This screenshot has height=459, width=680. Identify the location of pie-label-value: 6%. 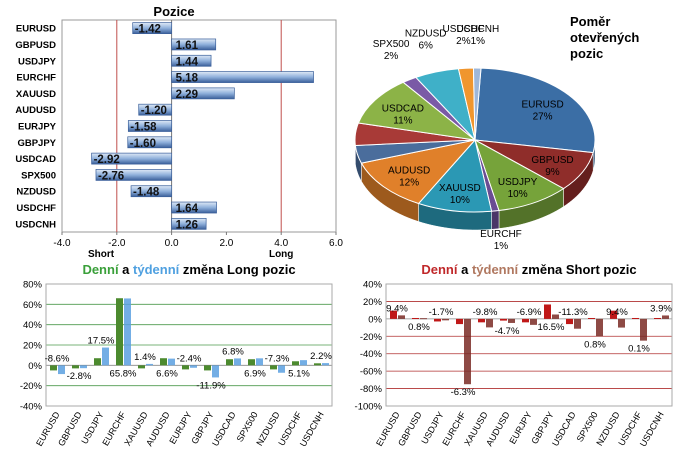
(425, 46).